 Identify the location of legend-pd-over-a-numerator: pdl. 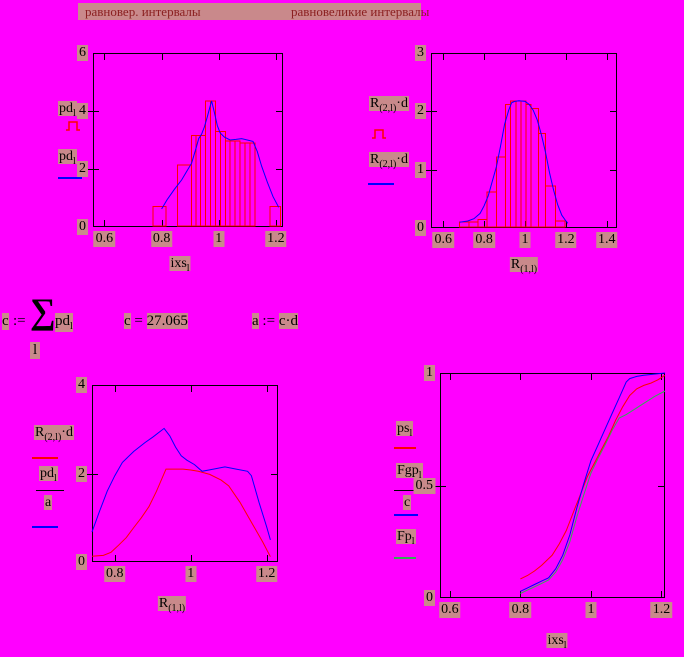
(48, 475).